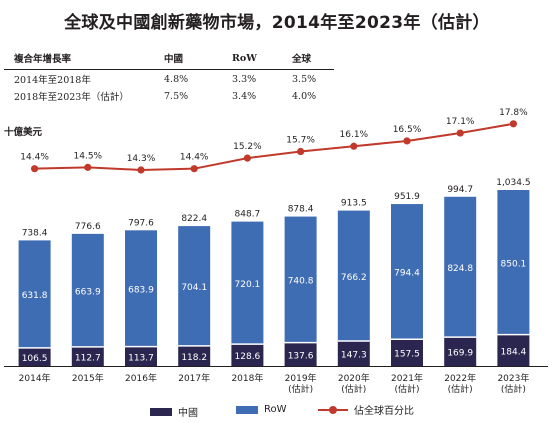 The height and width of the screenshot is (423, 554). Describe the element at coordinates (300, 141) in the screenshot. I see `share-point-label: 15.7%` at that location.